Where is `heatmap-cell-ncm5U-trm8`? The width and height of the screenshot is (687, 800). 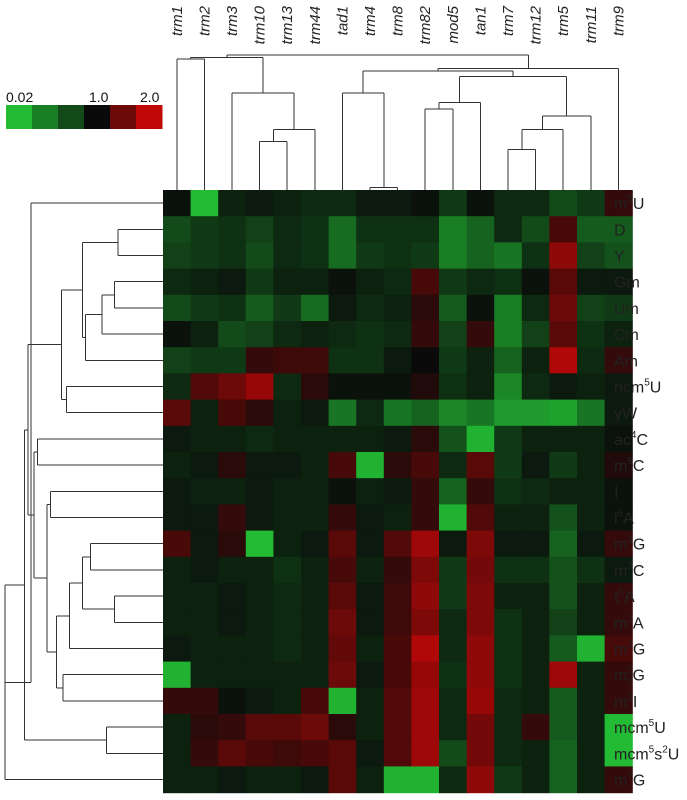
heatmap-cell-ncm5U-trm8 is located at coordinates (397, 387).